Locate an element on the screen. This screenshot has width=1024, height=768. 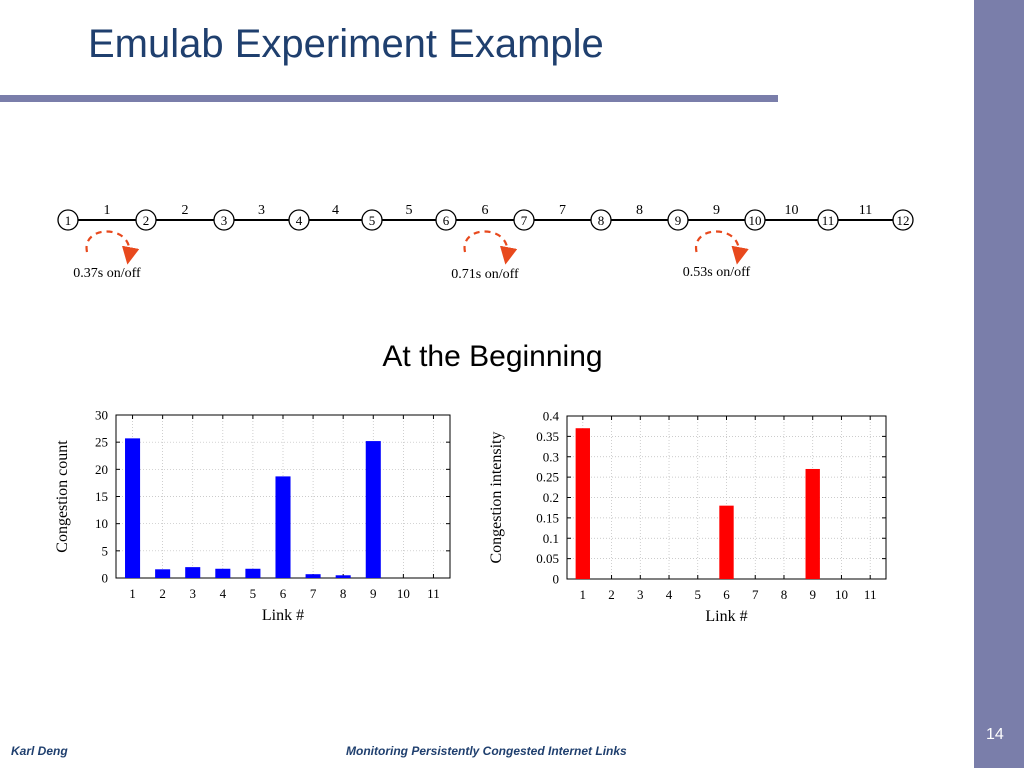
node-label: 6 is located at coordinates (446, 220).